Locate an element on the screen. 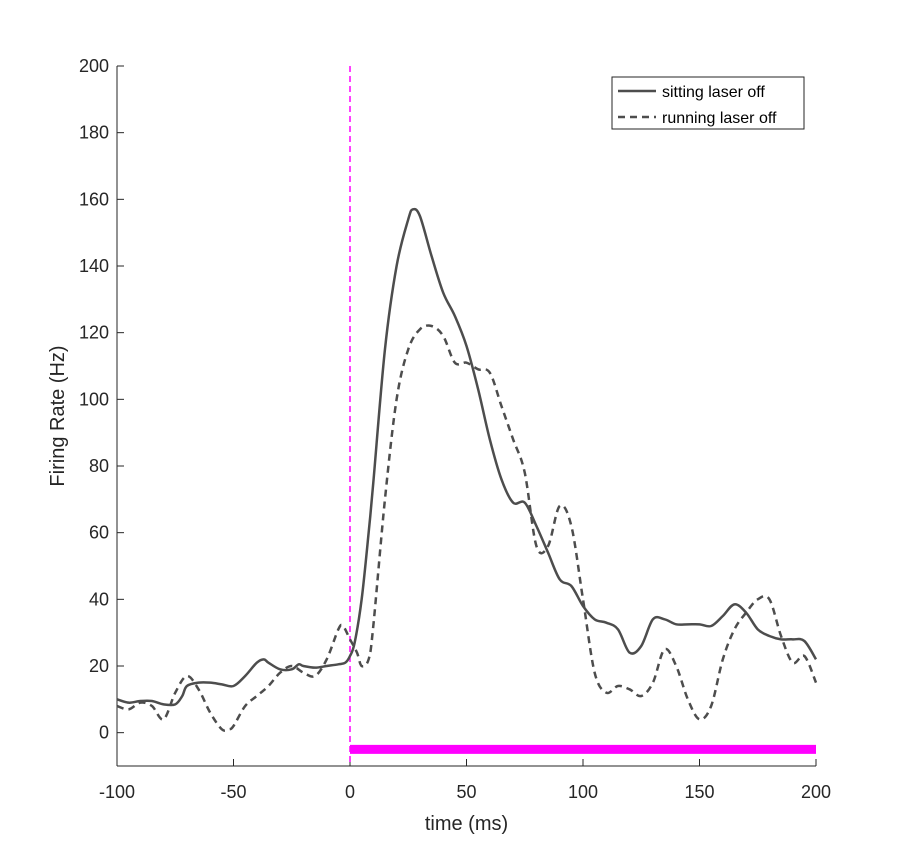 This screenshot has height=864, width=902. x-tick-label: -50 is located at coordinates (233, 792).